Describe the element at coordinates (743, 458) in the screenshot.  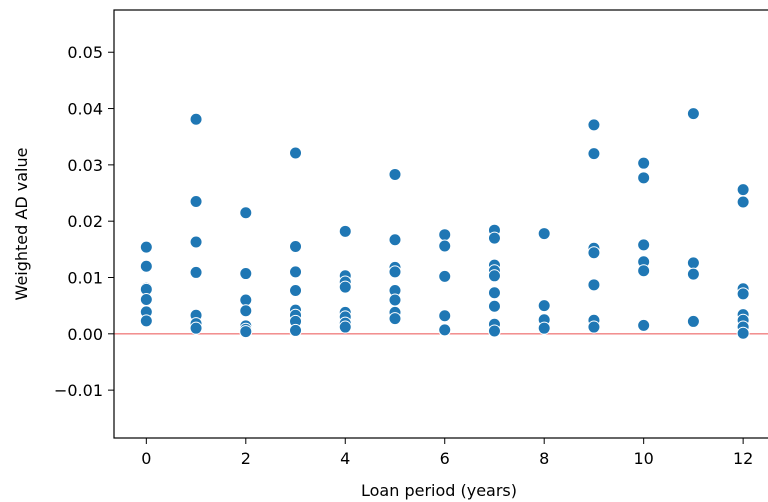
I see `x-tick-label: 12` at that location.